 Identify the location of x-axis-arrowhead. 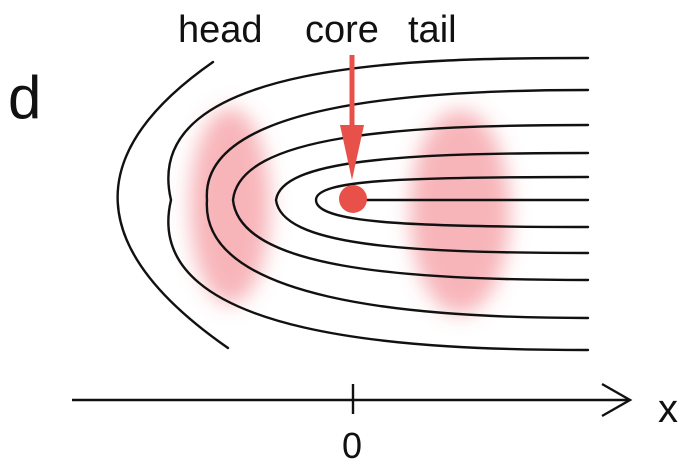
(617, 400).